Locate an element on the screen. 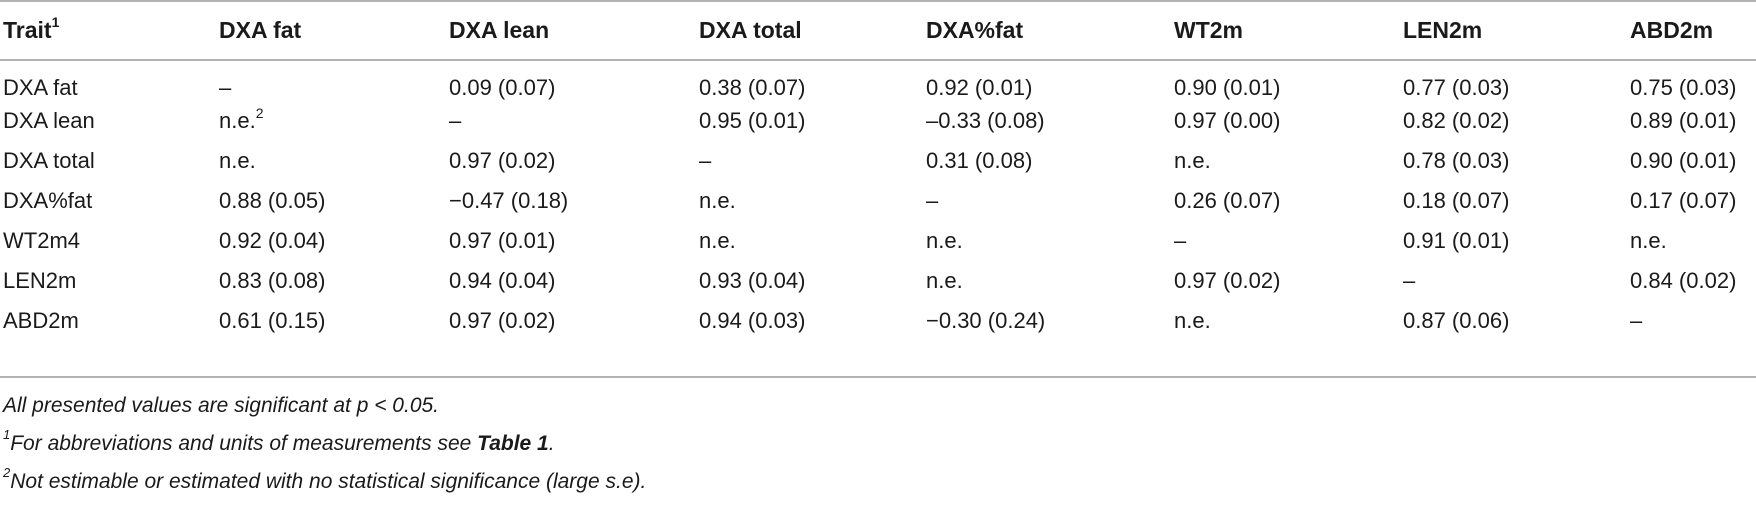 The width and height of the screenshot is (1756, 506). cell-value: 0.95 (0.01) is located at coordinates (752, 120).